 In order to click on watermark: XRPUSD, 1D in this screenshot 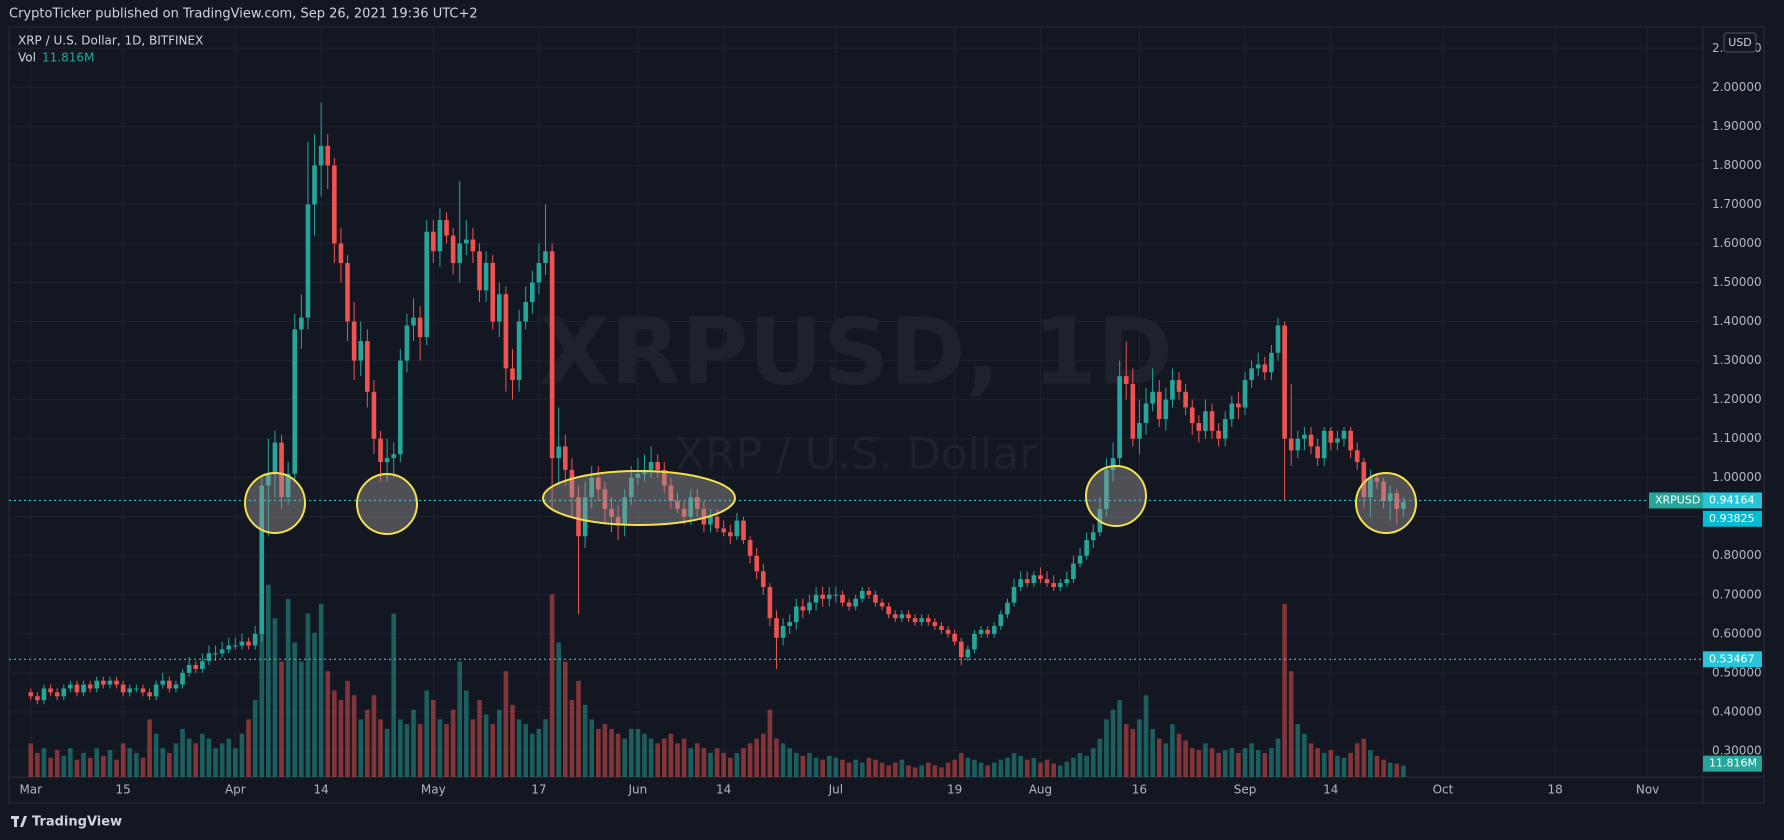, I will do `click(856, 351)`.